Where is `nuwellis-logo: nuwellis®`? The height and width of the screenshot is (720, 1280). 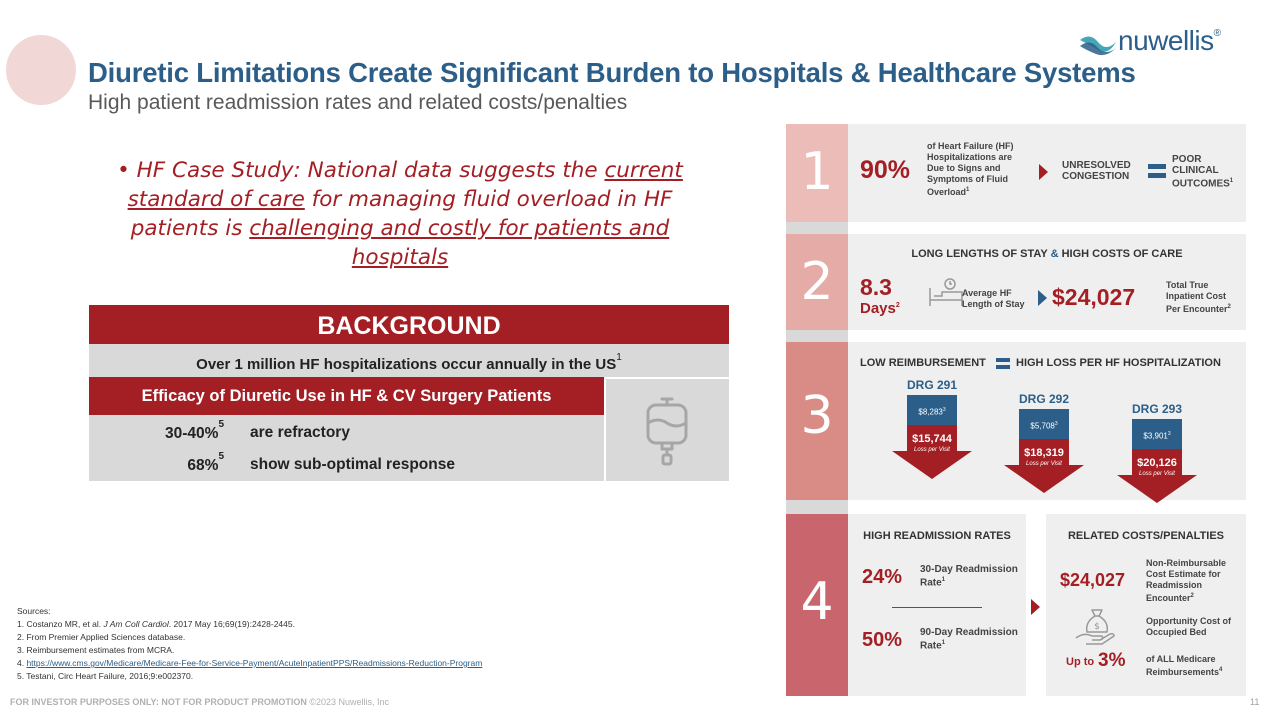 nuwellis-logo: nuwellis® is located at coordinates (1168, 41).